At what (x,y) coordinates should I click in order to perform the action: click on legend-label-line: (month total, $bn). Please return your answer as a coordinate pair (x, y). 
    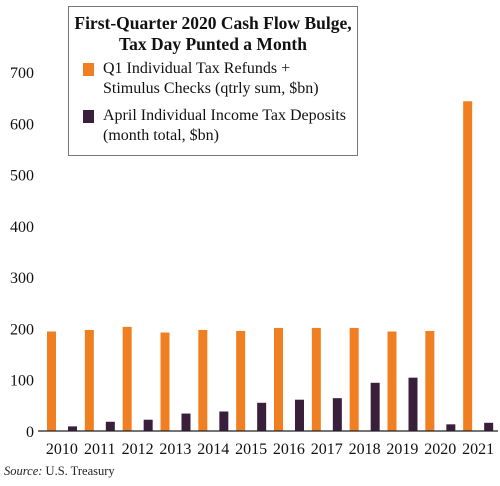
    Looking at the image, I should click on (161, 135).